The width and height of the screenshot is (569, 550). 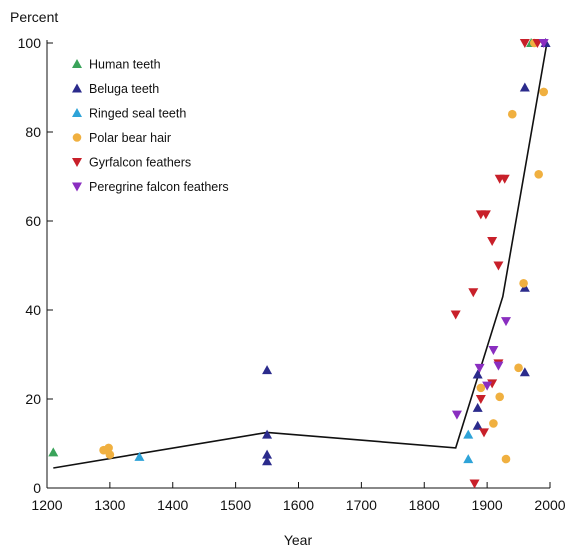 I want to click on legend-marker-human-teeth, so click(x=77, y=63).